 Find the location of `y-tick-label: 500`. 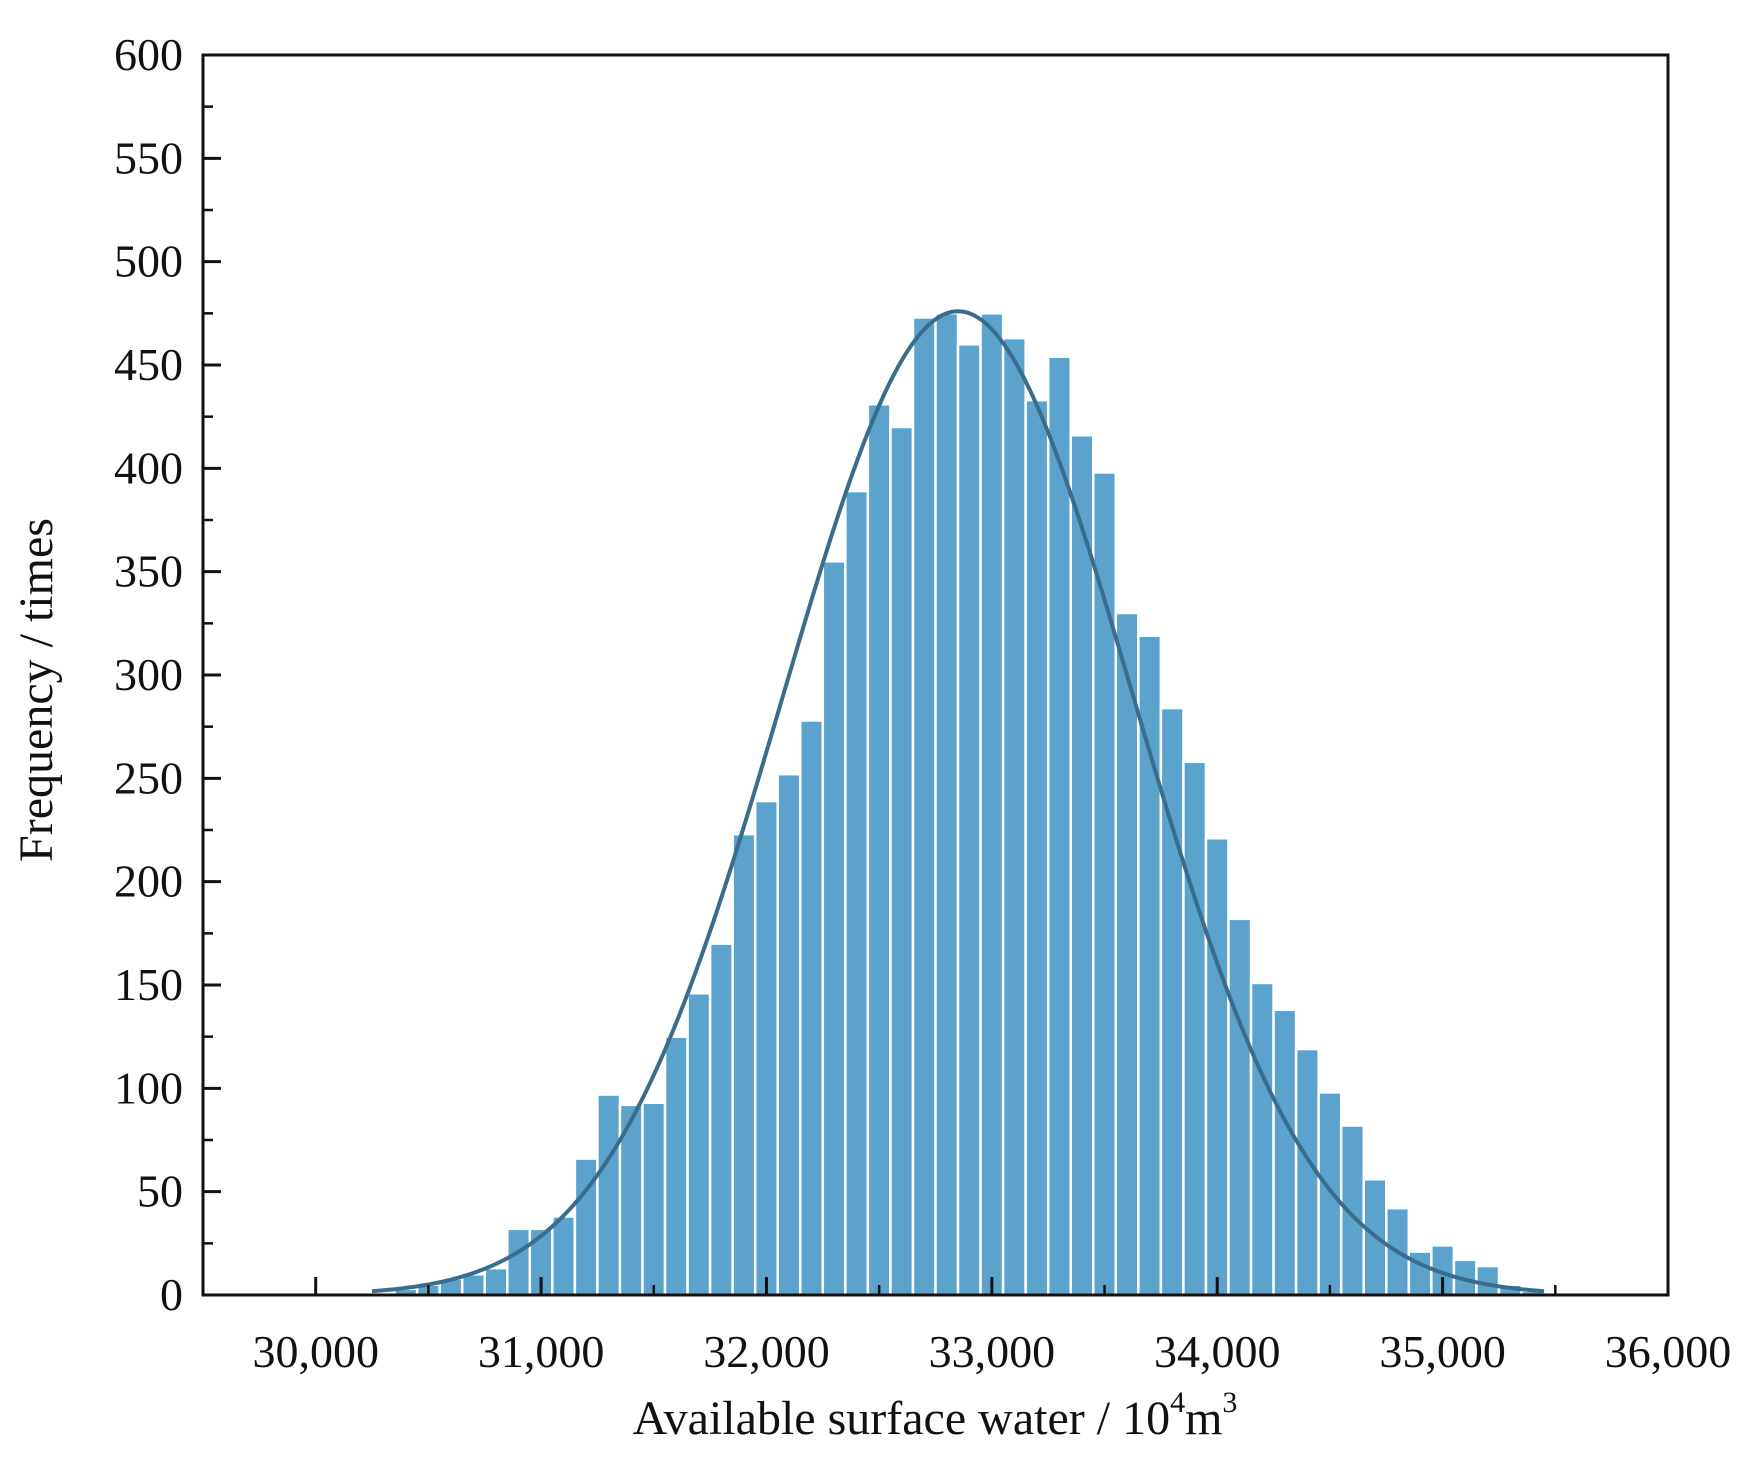

y-tick-label: 500 is located at coordinates (148, 261).